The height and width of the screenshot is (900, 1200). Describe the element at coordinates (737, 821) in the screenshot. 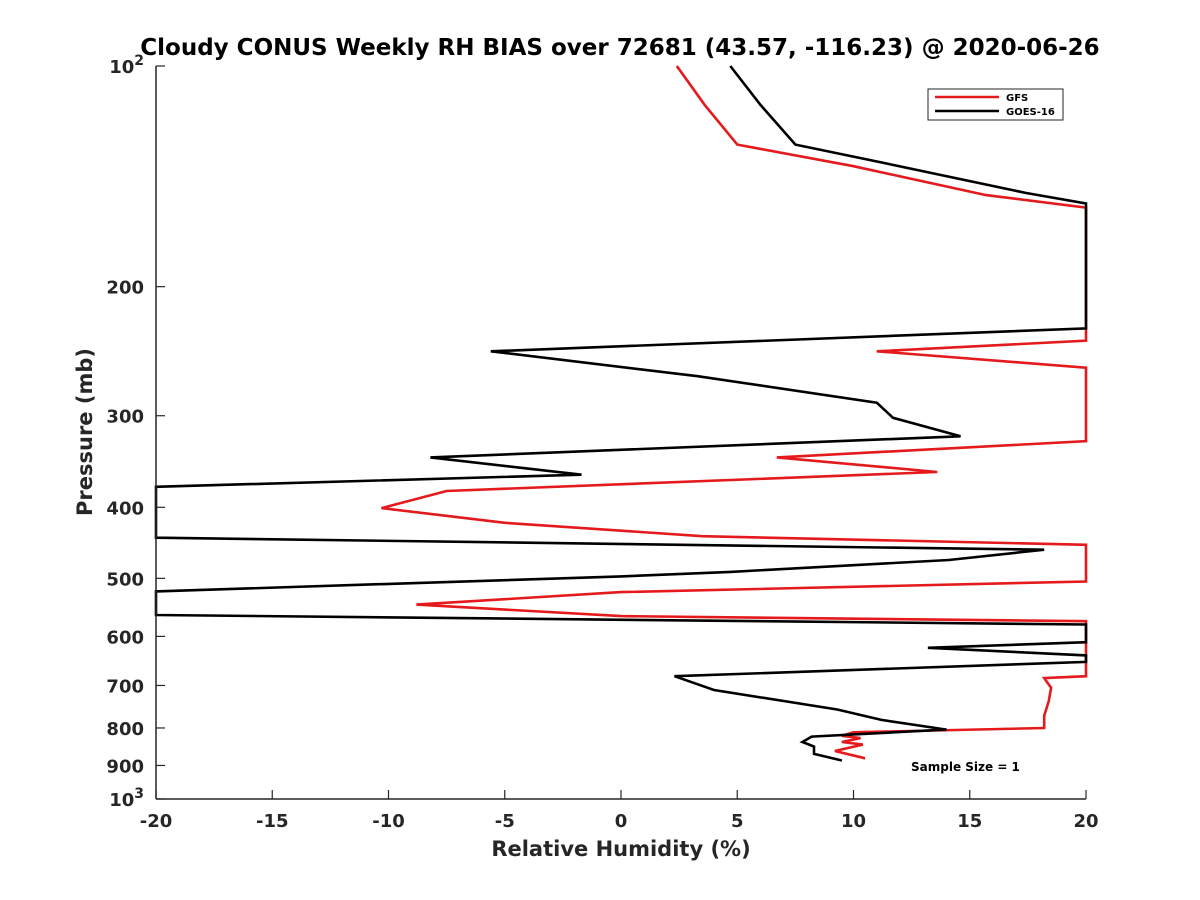

I see `x-tick-label: 5` at that location.